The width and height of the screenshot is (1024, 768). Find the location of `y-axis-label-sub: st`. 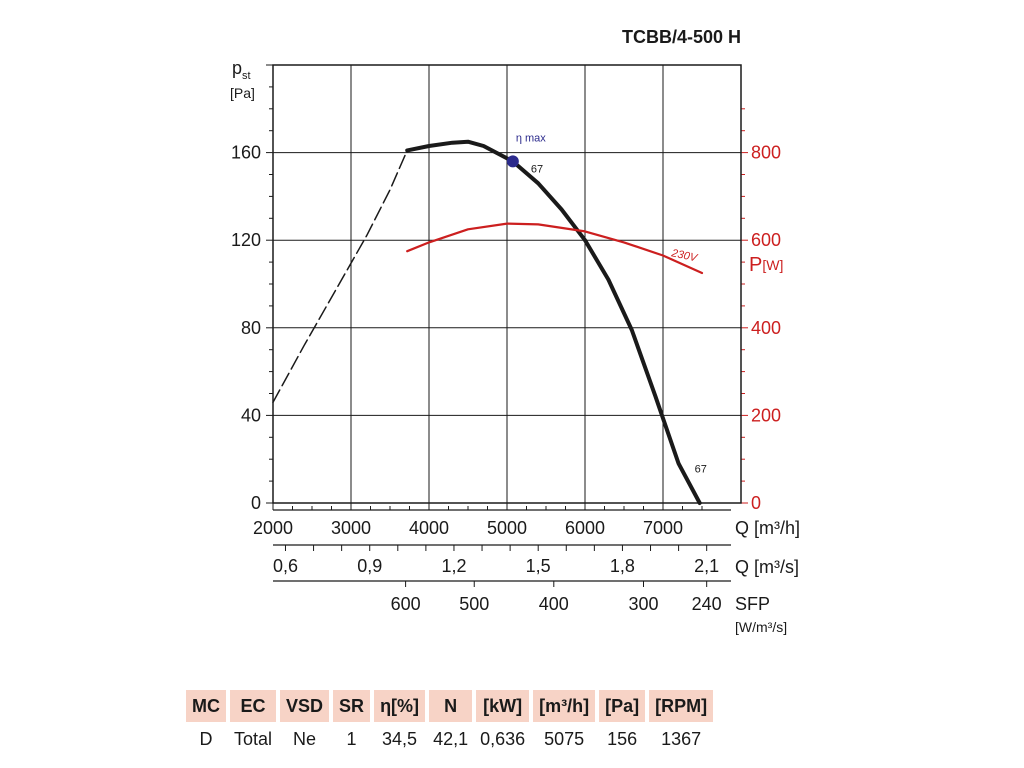

y-axis-label-sub: st is located at coordinates (246, 76).